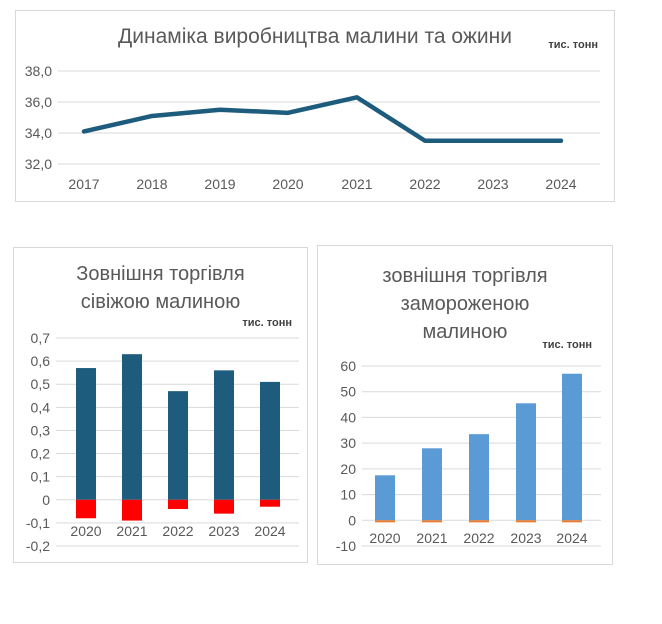 This screenshot has width=662, height=624. I want to click on svg-text: 0,4, so click(41, 407).